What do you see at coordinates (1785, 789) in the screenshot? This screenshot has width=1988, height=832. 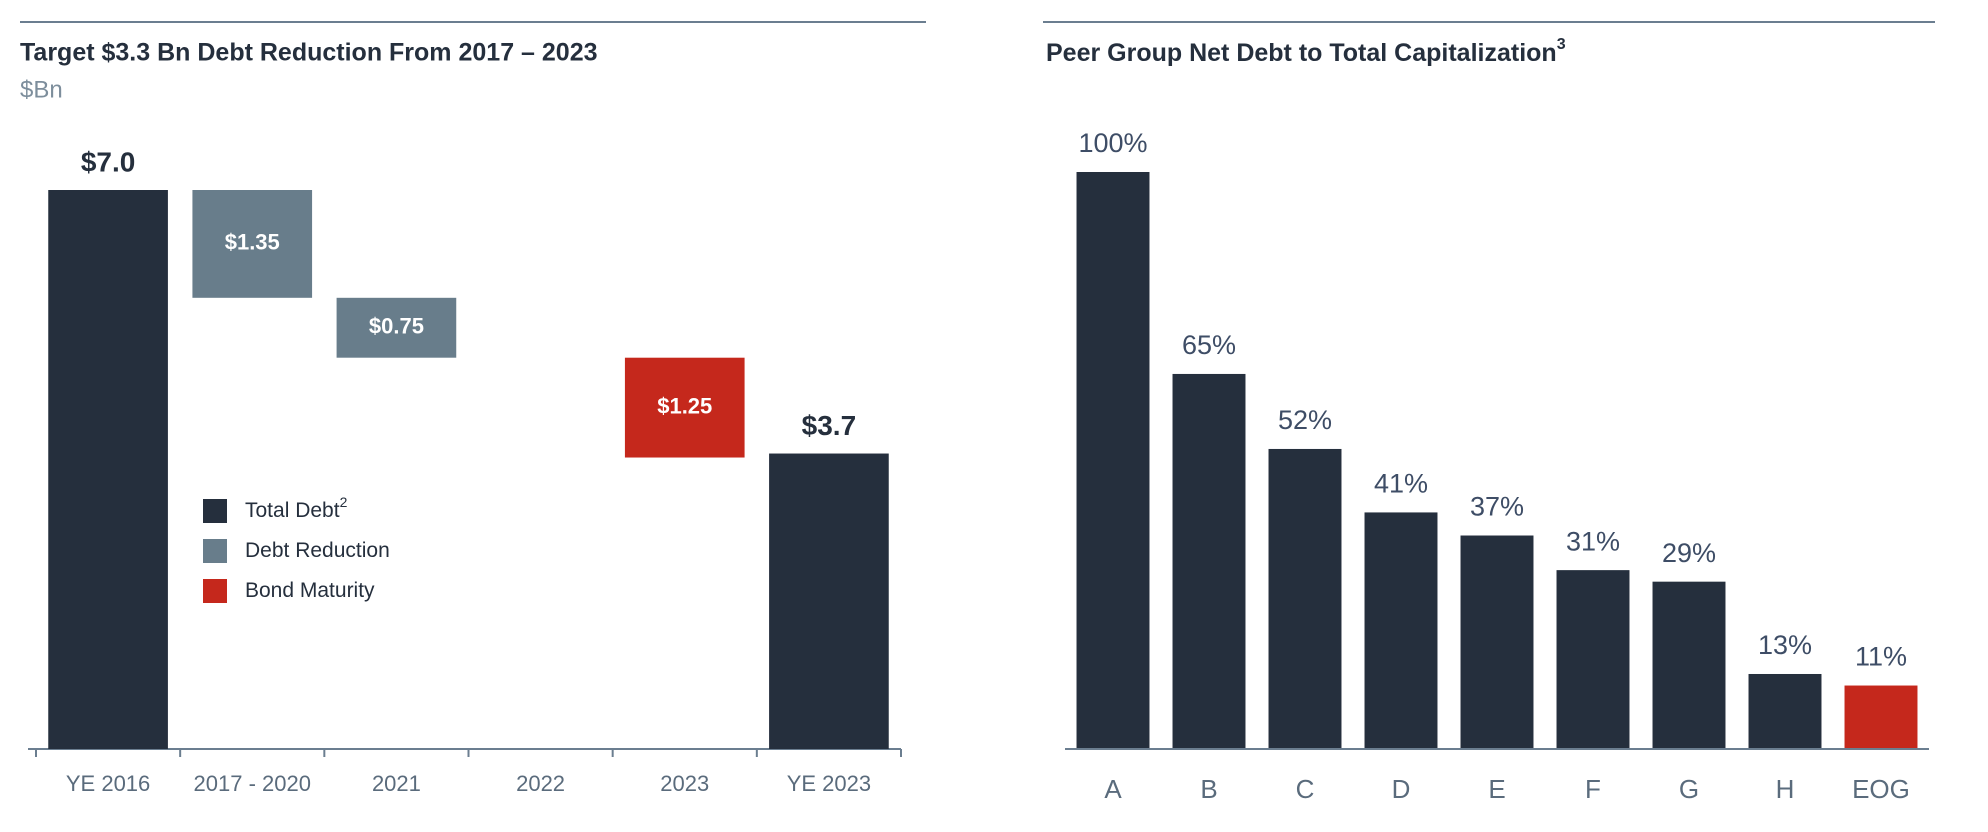 I see `x-tick-label: H` at bounding box center [1785, 789].